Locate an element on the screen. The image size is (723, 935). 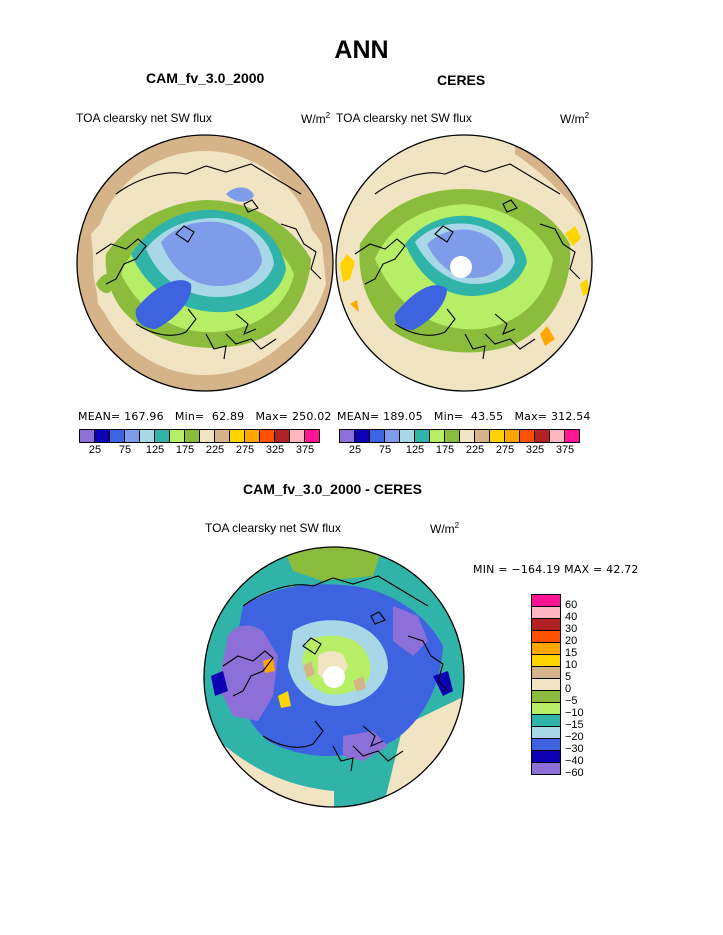
diff-colorbar-label: 0 is located at coordinates (568, 689).